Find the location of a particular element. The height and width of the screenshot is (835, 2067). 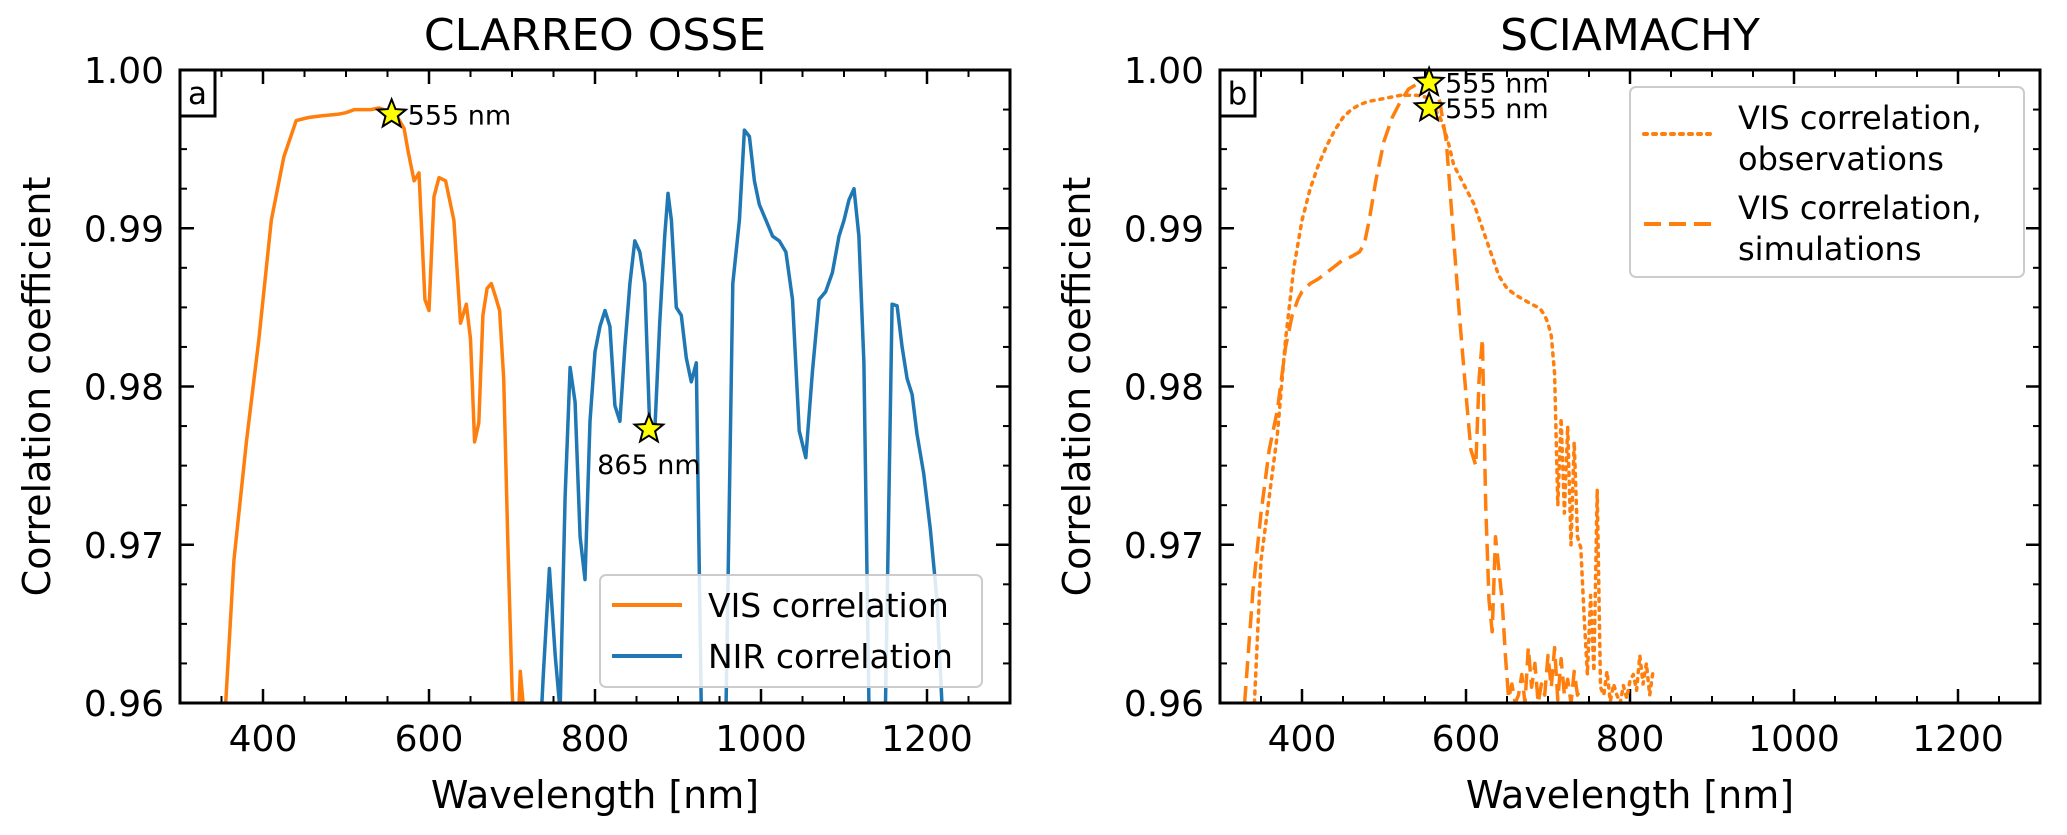

legend-label: observations is located at coordinates (1841, 159).